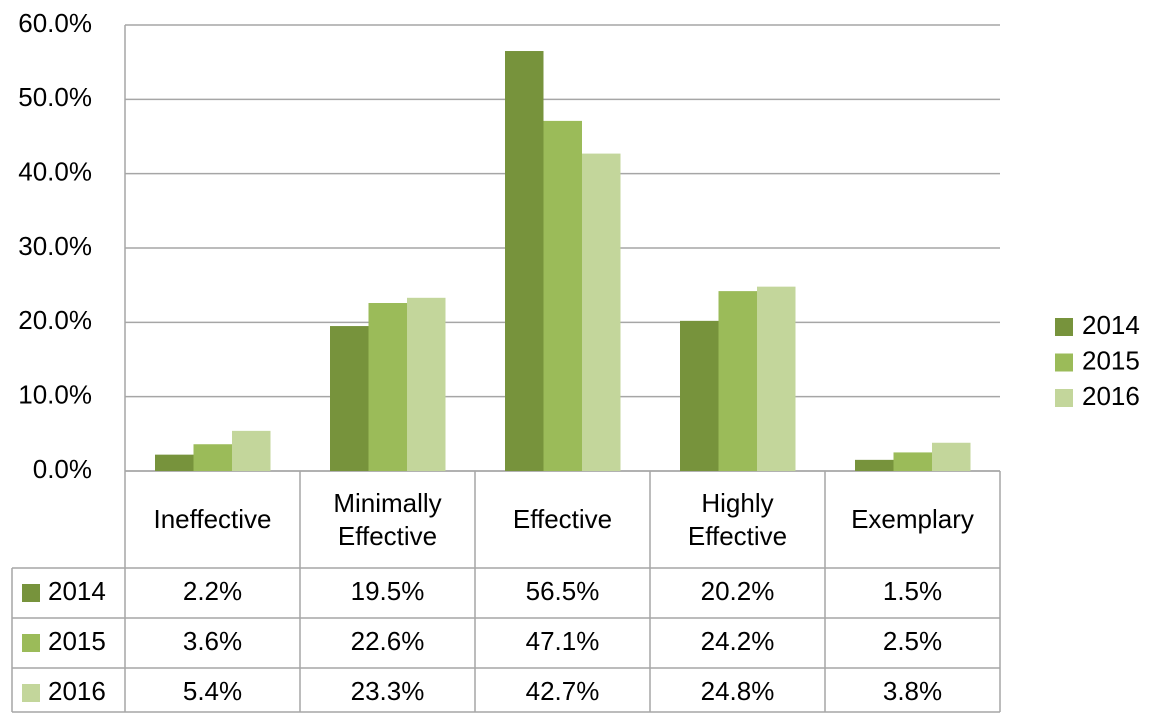 The image size is (1159, 713). I want to click on x-tick-label: Minimally Effective, so click(387, 519).